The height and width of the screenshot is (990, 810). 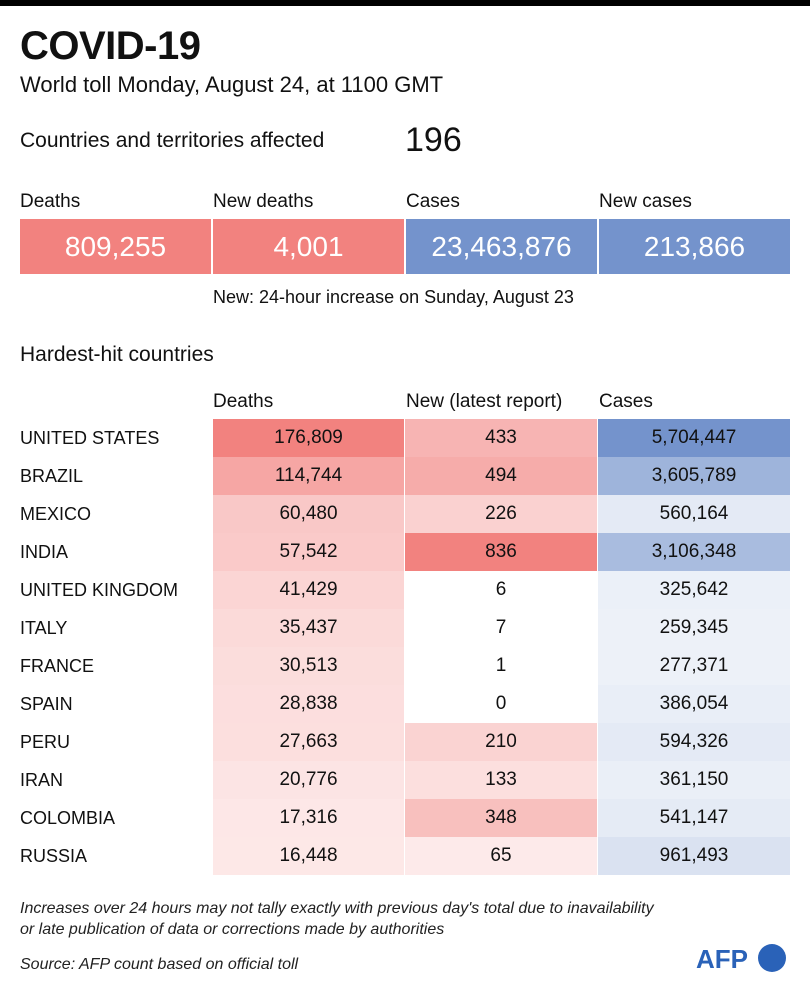 I want to click on row-label-country: INDIA, so click(x=44, y=552).